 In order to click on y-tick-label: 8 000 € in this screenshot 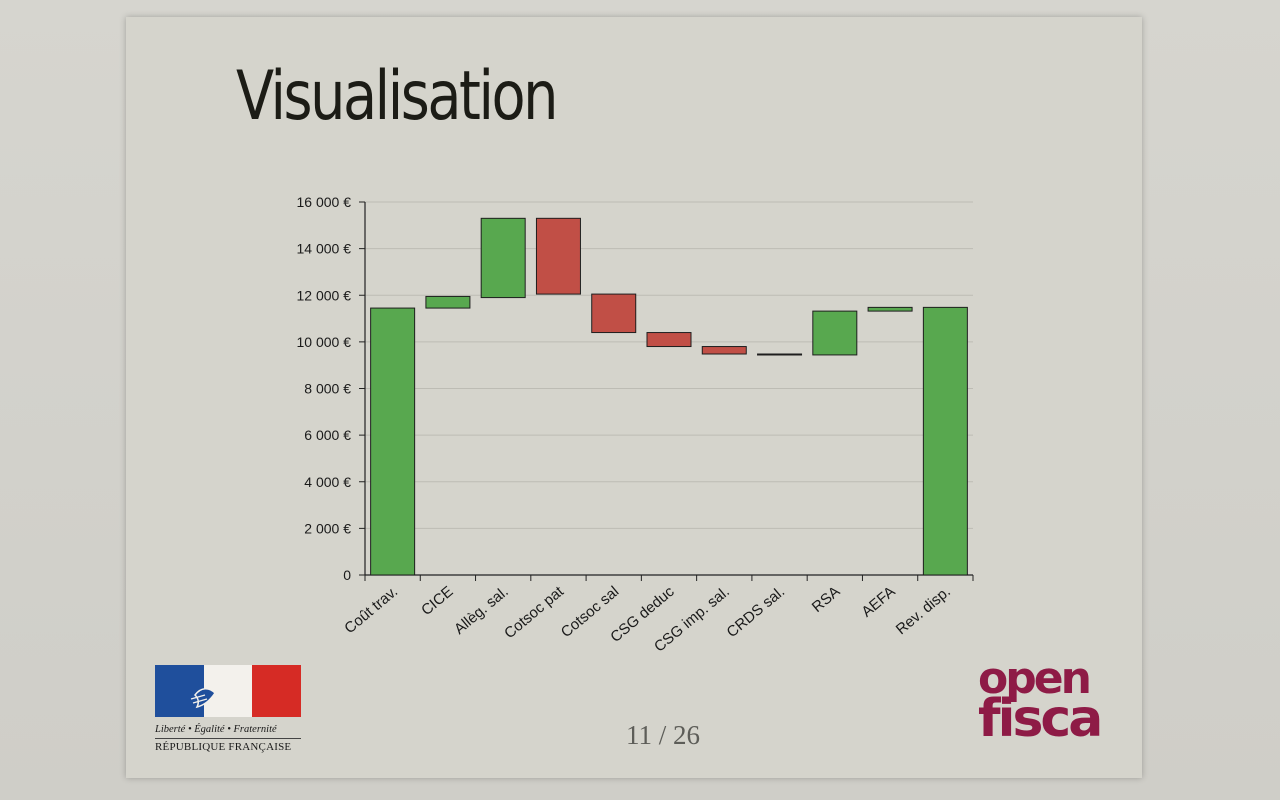, I will do `click(327, 389)`.